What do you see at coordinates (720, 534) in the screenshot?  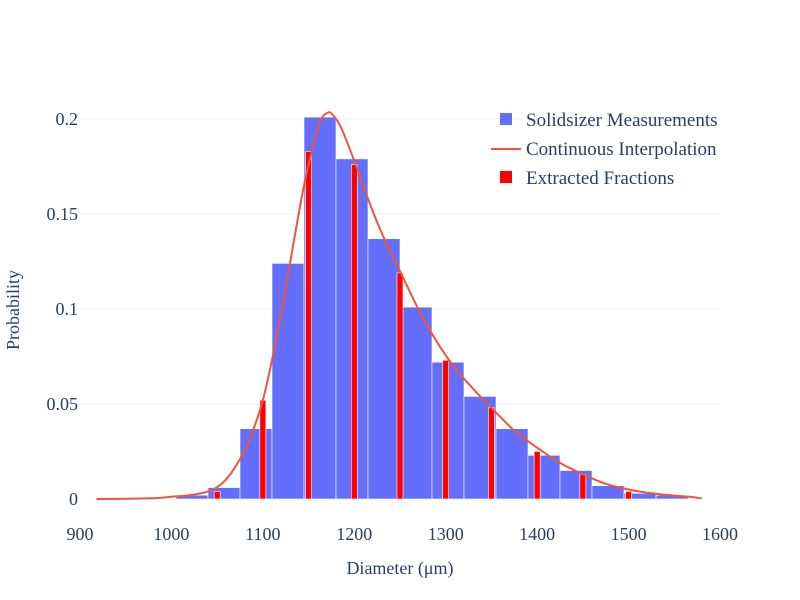 I see `x-tick-label: 1600` at bounding box center [720, 534].